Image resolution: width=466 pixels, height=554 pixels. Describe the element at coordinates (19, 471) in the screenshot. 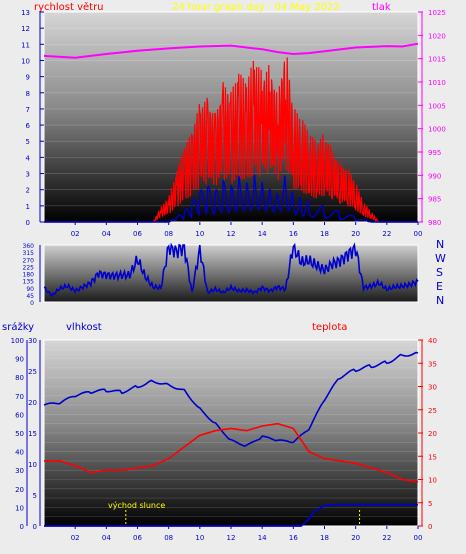

I see `rain-tick-label: 30` at that location.